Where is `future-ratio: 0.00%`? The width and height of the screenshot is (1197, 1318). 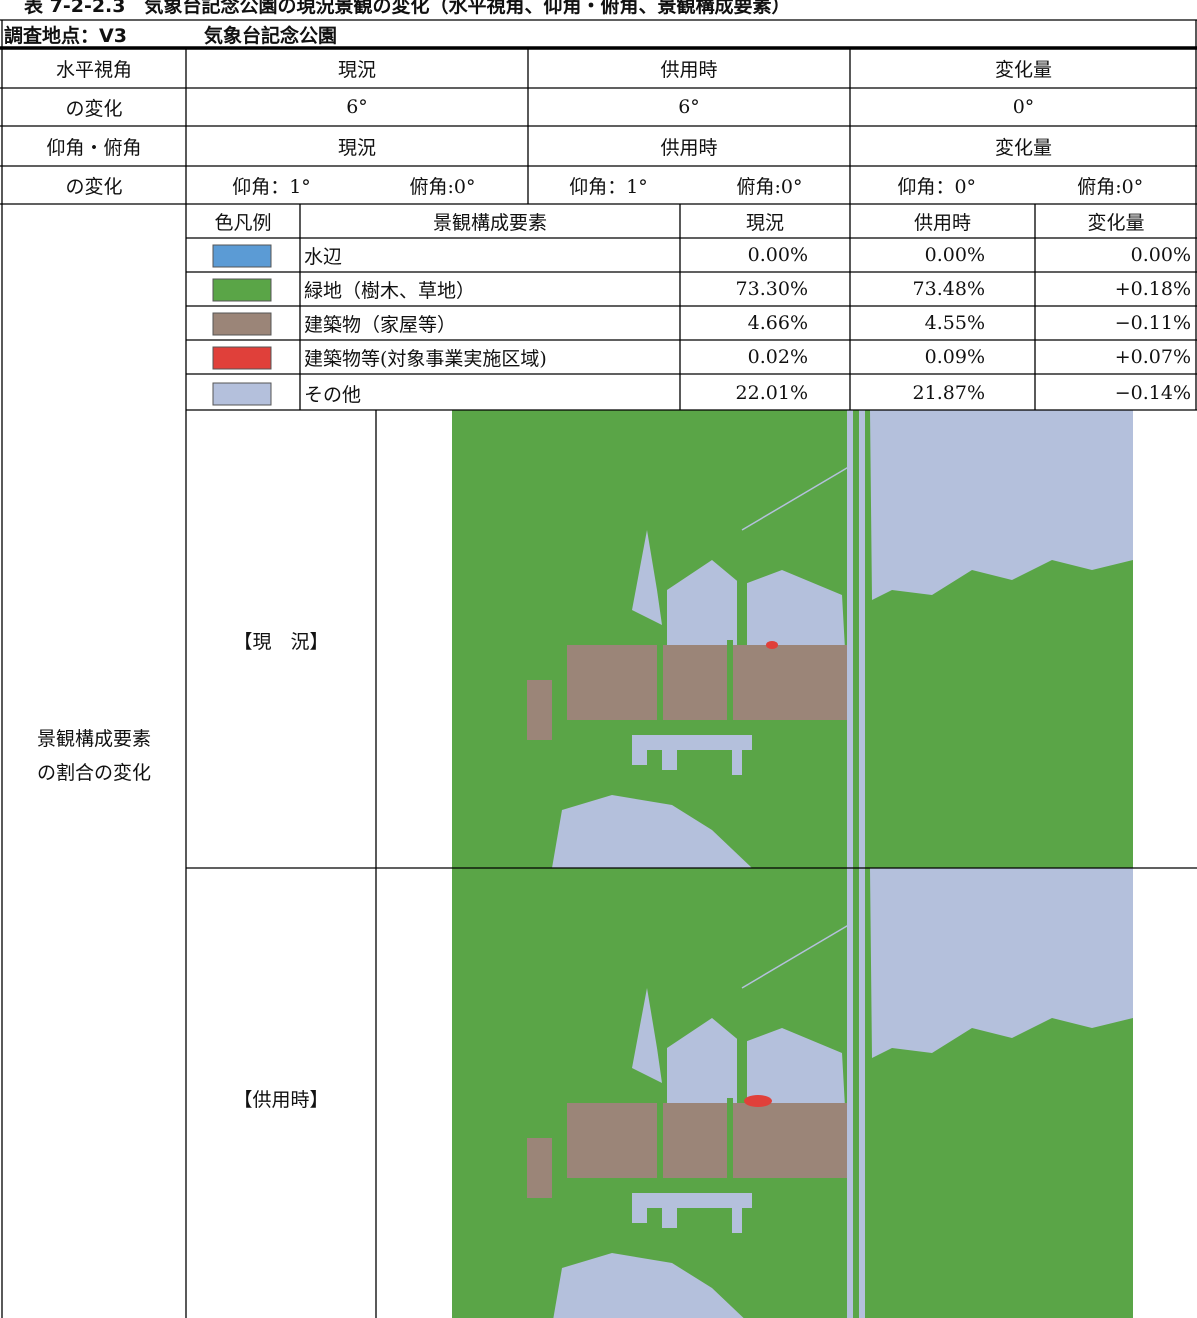
future-ratio: 0.00% is located at coordinates (954, 255).